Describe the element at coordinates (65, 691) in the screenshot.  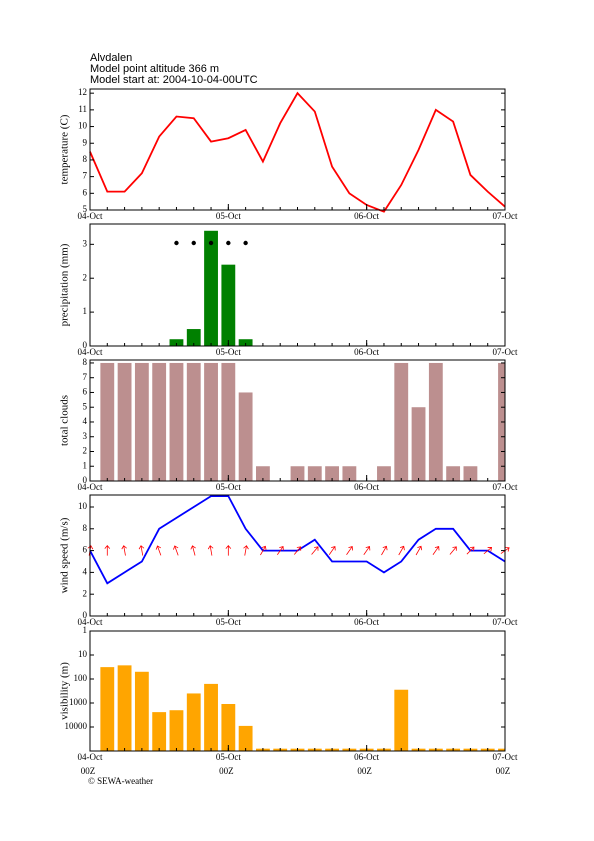
I see `y-axis-label: visibility (m)` at that location.